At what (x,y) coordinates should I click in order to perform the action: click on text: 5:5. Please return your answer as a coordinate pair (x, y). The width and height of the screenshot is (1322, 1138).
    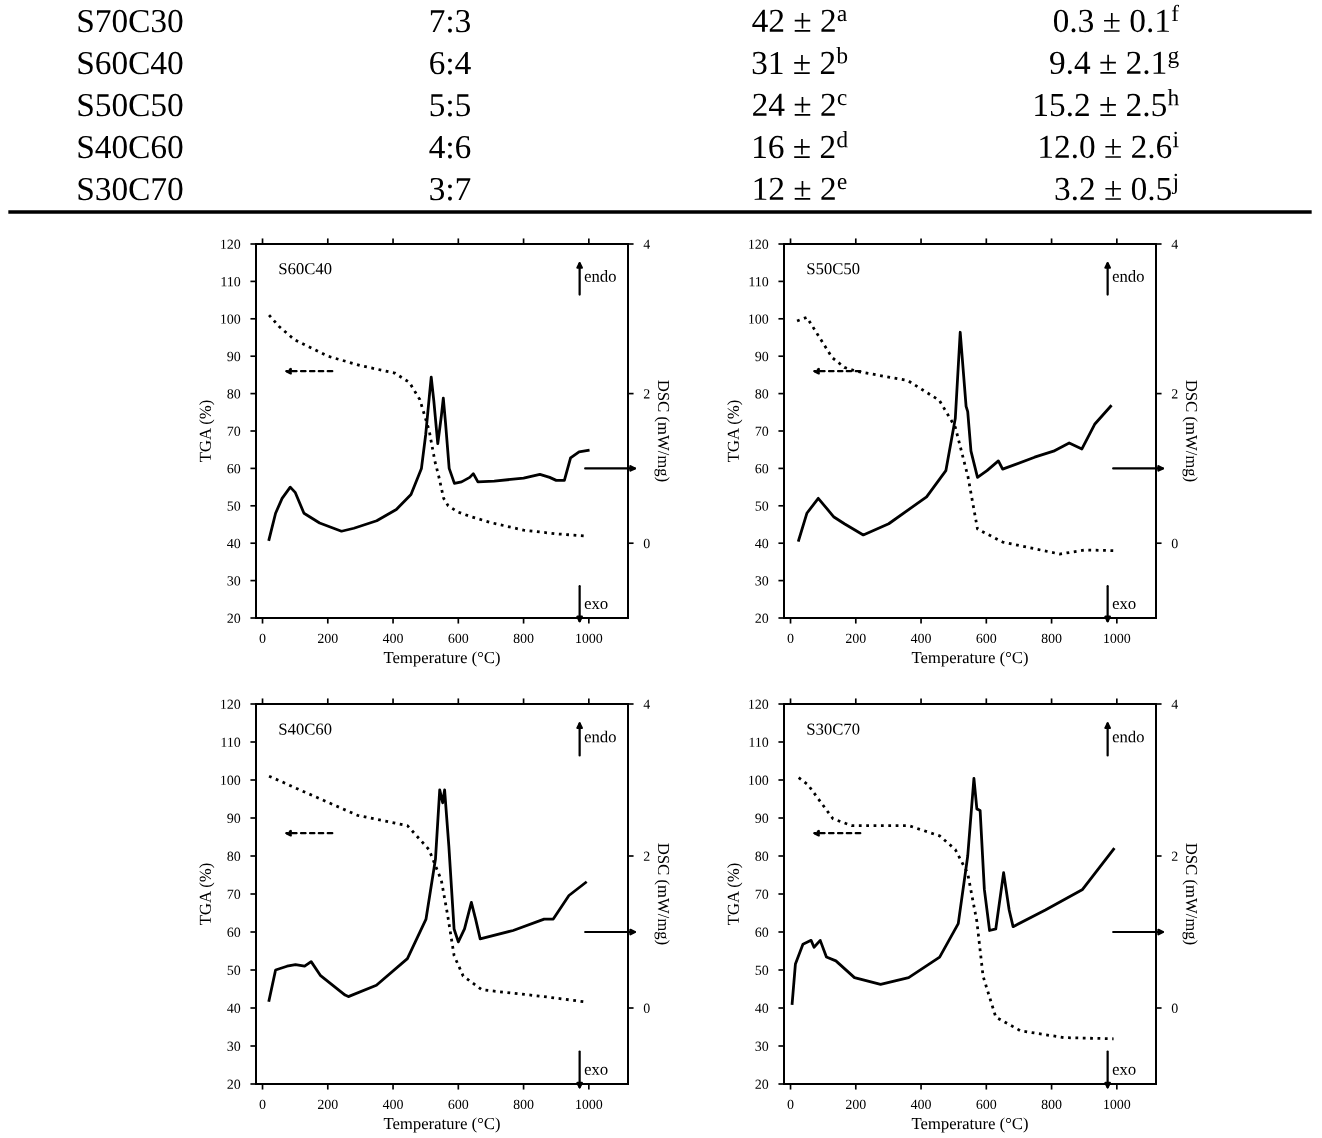
    Looking at the image, I should click on (450, 105).